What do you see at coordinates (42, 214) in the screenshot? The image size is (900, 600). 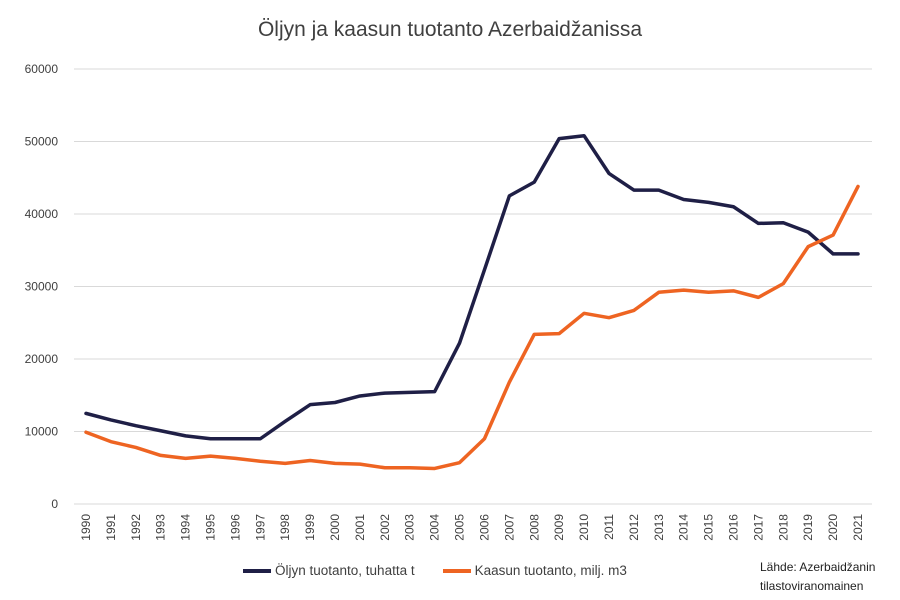 I see `y-tick-label: 40000` at bounding box center [42, 214].